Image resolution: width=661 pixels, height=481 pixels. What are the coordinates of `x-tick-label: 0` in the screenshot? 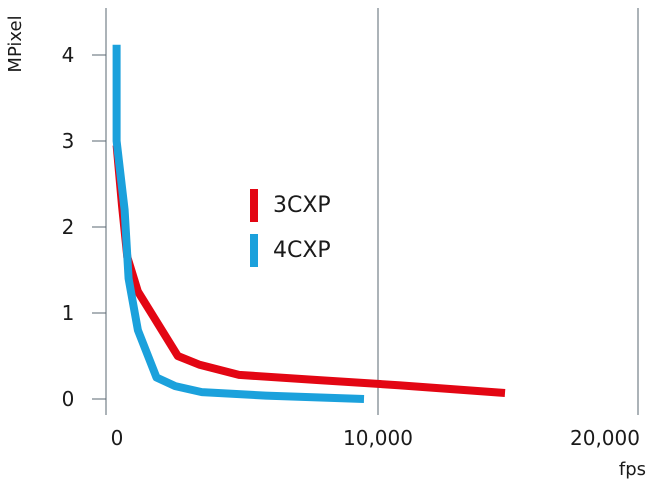 It's located at (117, 438).